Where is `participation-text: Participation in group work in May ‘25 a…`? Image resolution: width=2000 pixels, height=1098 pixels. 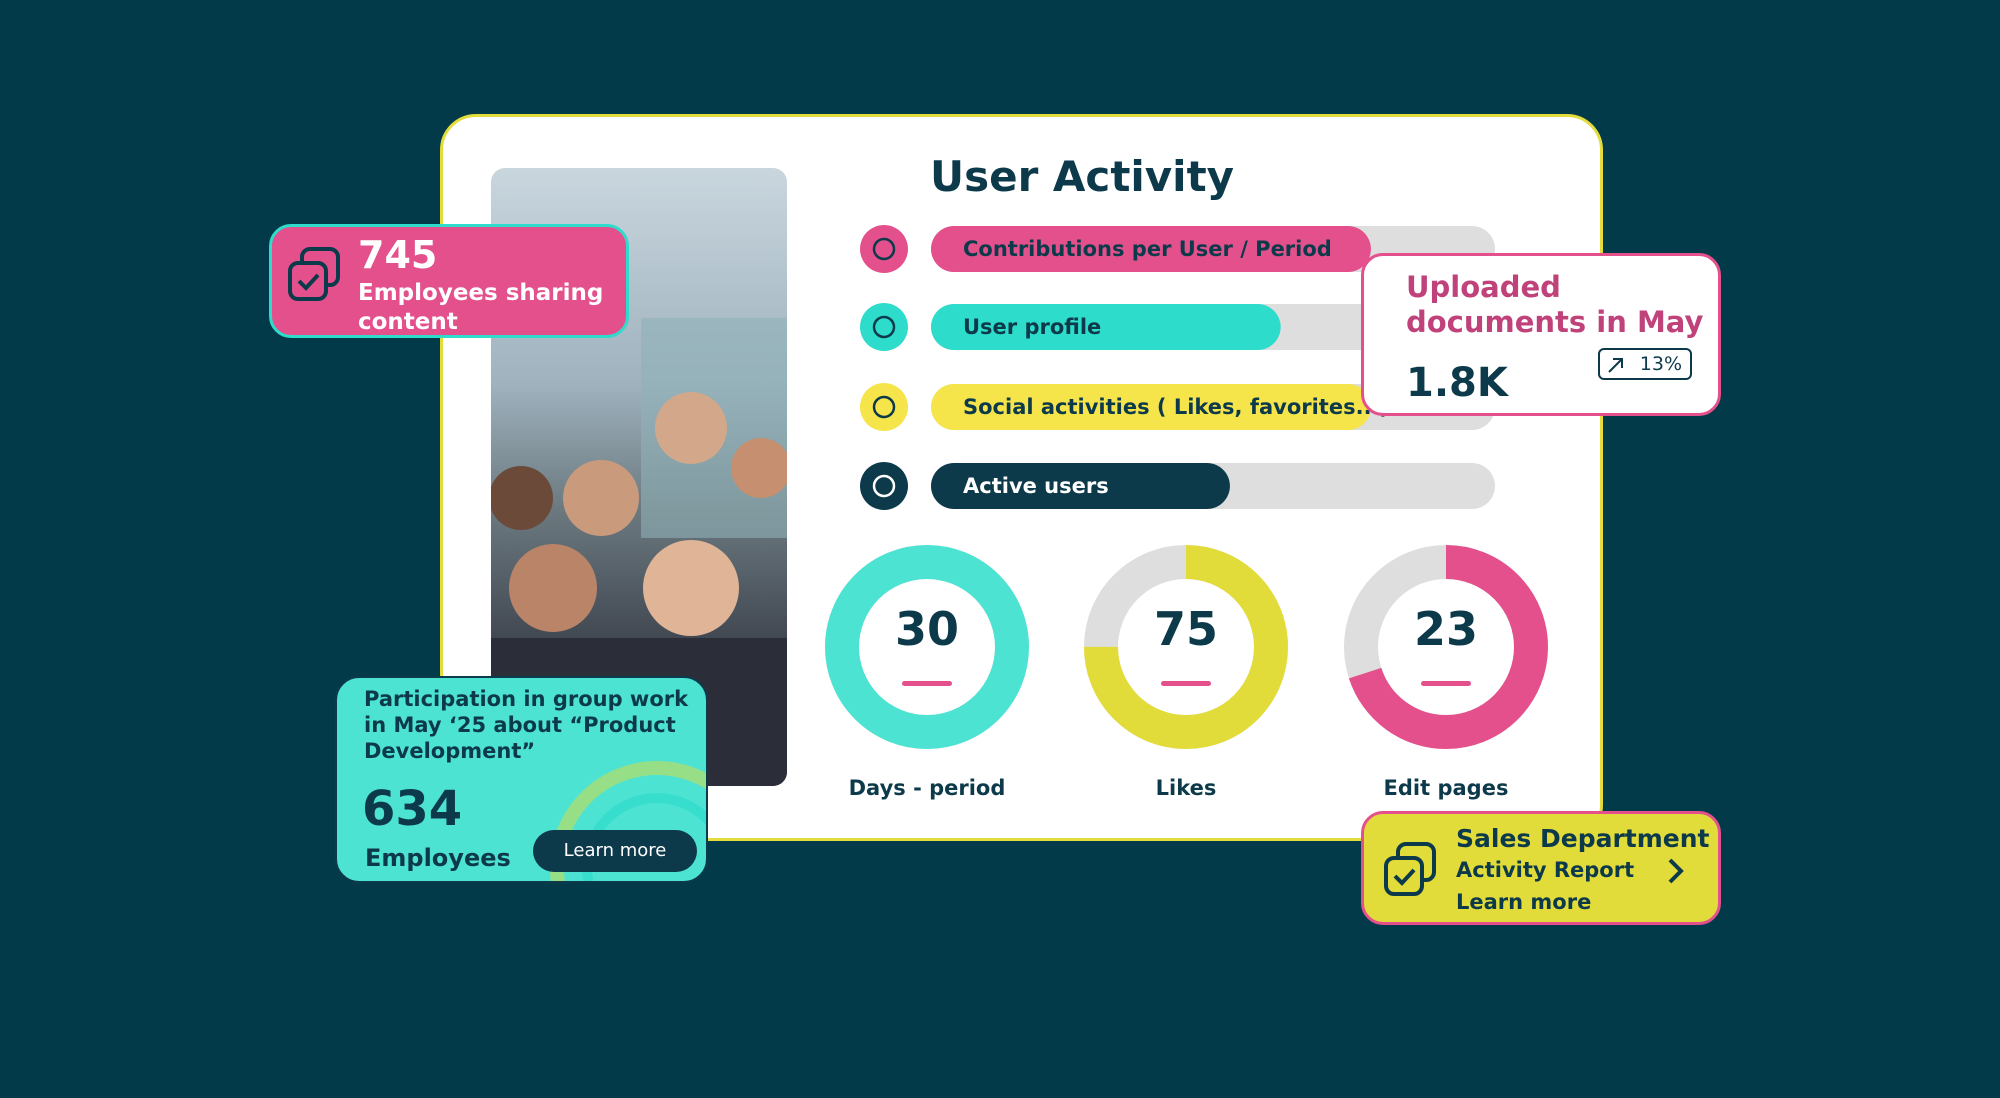 participation-text: Participation in group work in May ‘25 a… is located at coordinates (526, 725).